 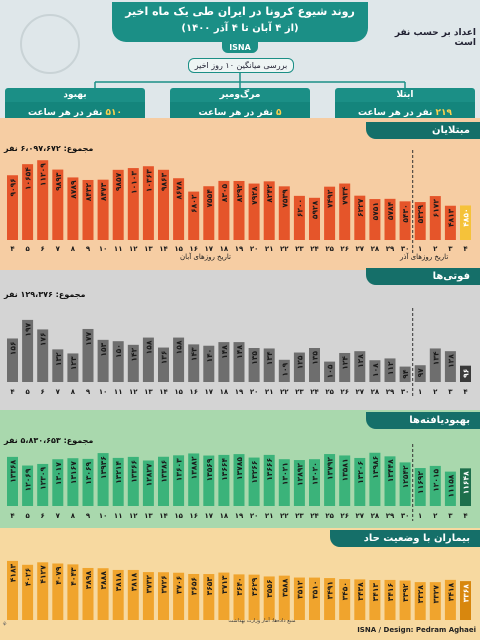 I want to click on recovered-day-tick: ۳۰, so click(x=405, y=516).